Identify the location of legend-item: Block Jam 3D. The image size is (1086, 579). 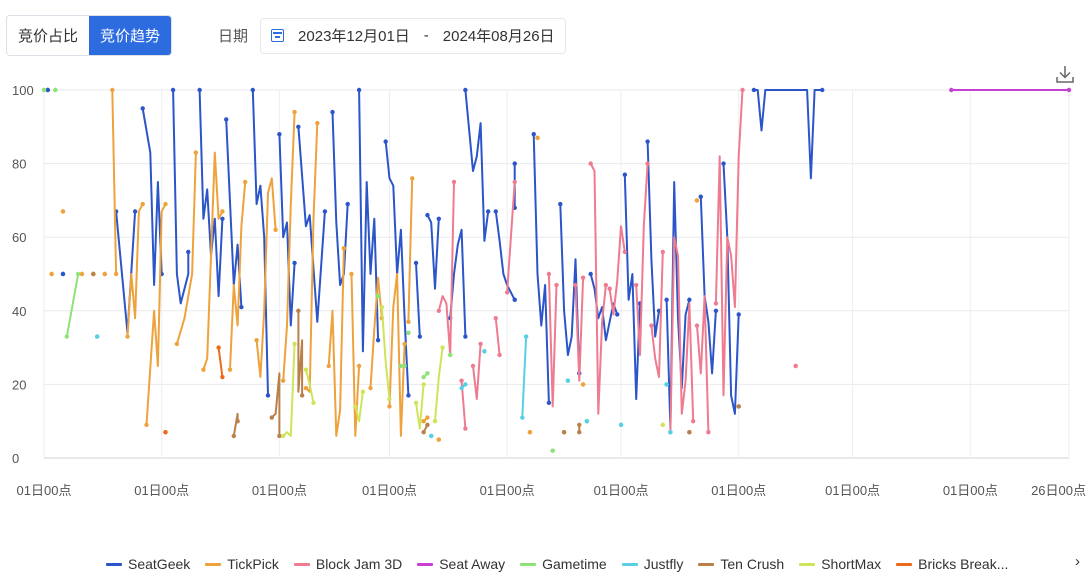
(347, 564).